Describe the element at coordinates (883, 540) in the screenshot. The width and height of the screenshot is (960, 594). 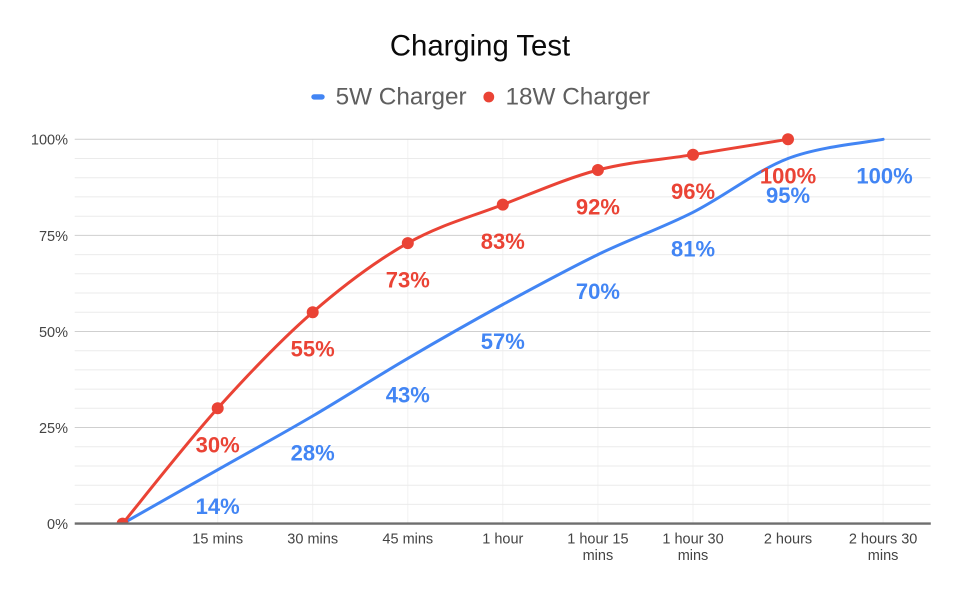
I see `svg-text: 2 hours 30` at that location.